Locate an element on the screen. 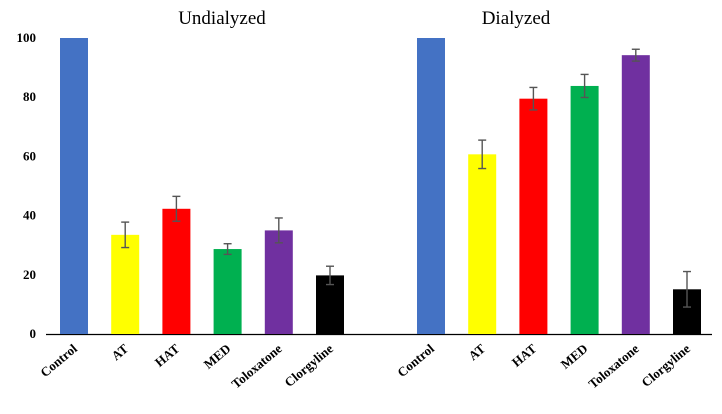 This screenshot has height=414, width=722. y-tick-label: 20 is located at coordinates (29, 274).